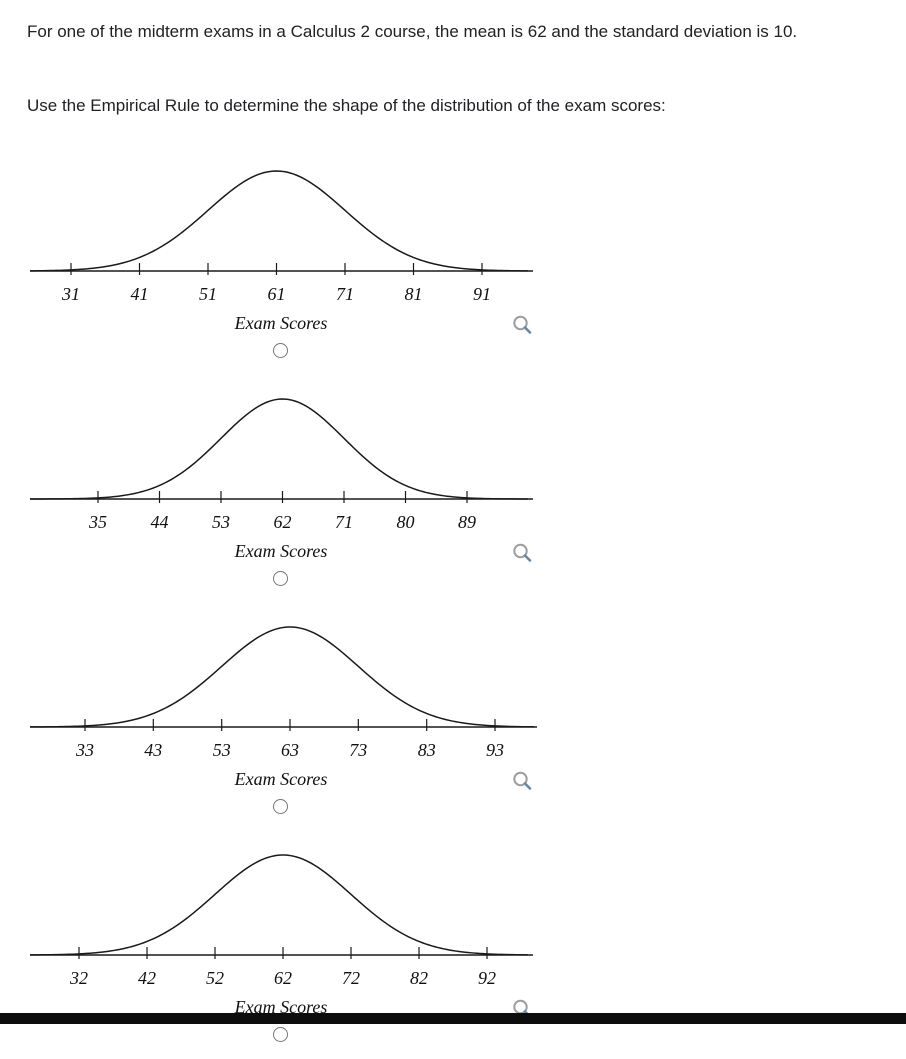 This screenshot has width=906, height=1059. Describe the element at coordinates (140, 294) in the screenshot. I see `tick-label: 41` at that location.